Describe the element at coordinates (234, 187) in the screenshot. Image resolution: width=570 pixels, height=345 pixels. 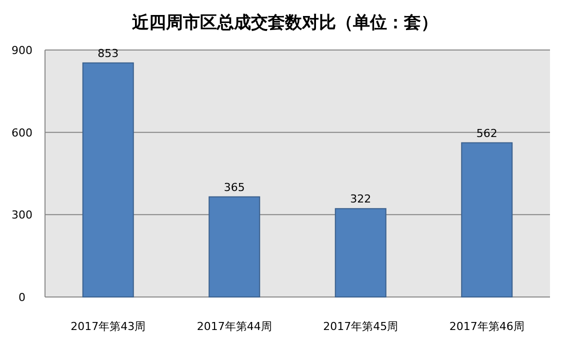
I see `data-label: 365` at that location.